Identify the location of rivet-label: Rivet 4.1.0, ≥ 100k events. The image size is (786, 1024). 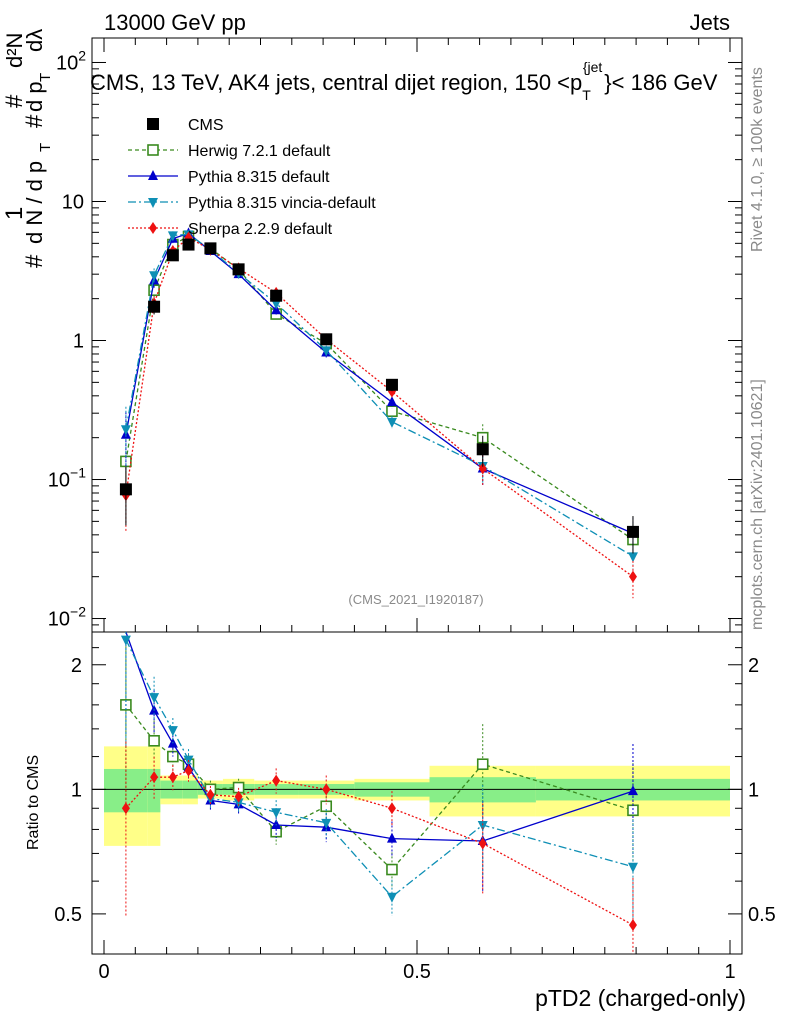
(757, 159).